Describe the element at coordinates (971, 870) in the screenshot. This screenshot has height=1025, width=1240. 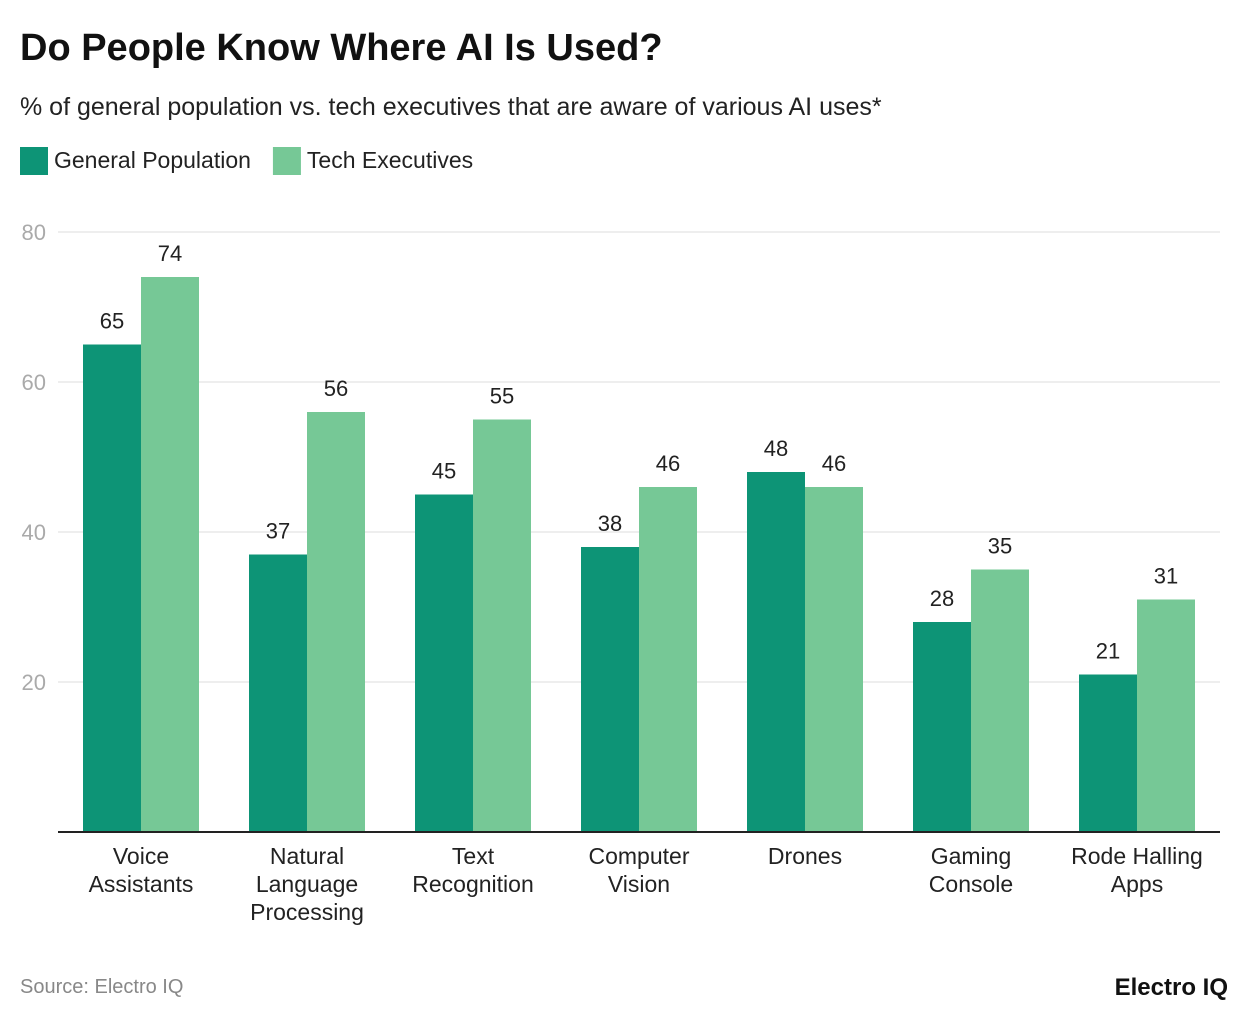
I see `x-tick-label: Gaming Console` at that location.